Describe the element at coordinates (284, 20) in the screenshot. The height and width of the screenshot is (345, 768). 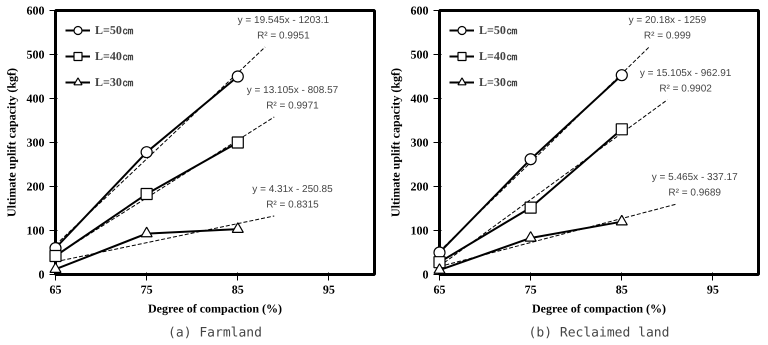
I see `annotation: y = 19.545x - 1203.1` at that location.